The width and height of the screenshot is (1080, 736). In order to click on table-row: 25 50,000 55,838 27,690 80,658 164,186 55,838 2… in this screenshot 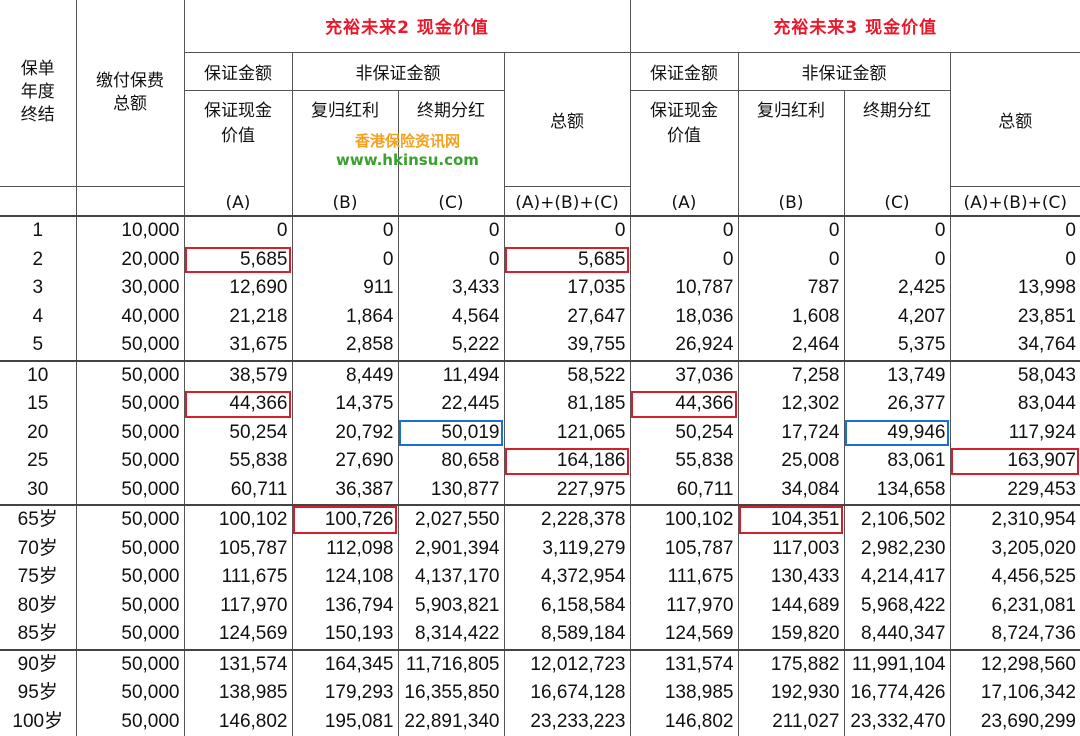, I will do `click(540, 461)`.